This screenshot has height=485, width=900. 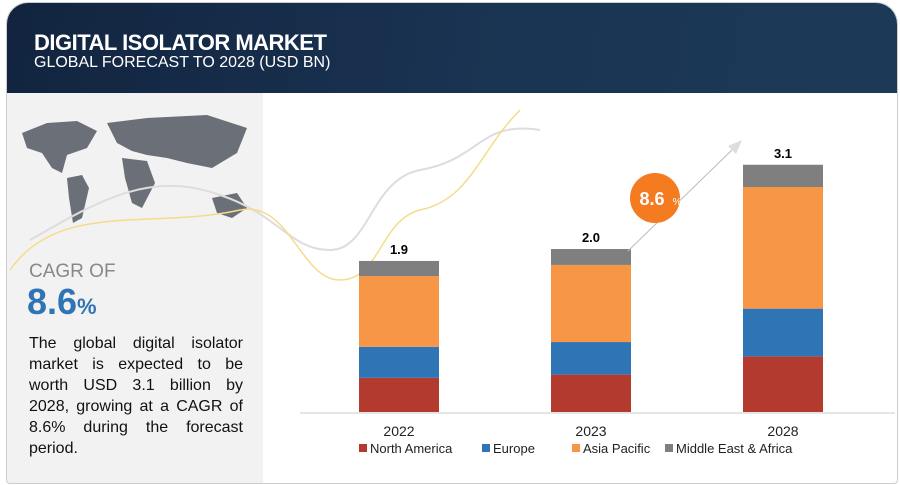 I want to click on legend-label: Middle East & Africa, so click(x=734, y=448).